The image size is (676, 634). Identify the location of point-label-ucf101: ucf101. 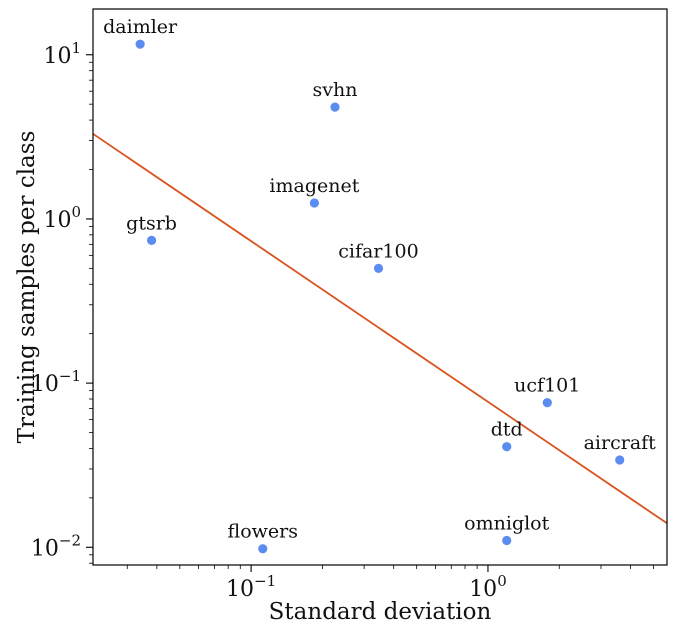
(547, 386).